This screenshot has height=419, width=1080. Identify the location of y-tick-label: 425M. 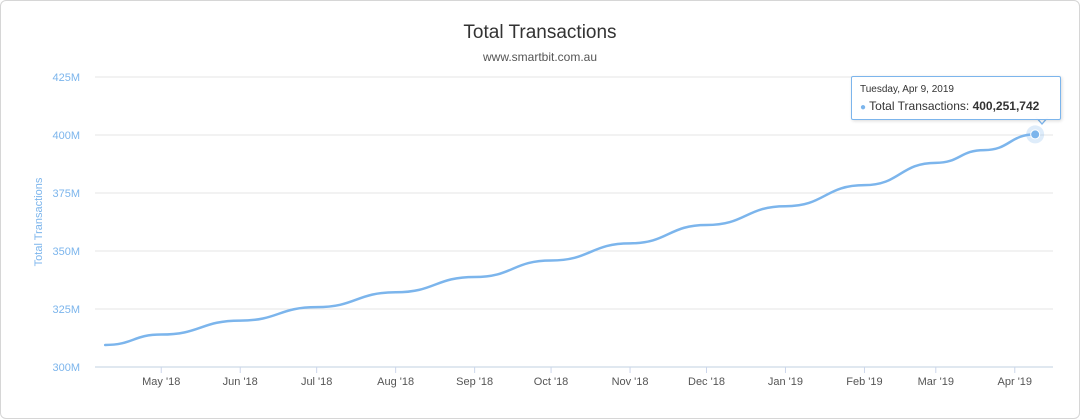
(66, 78).